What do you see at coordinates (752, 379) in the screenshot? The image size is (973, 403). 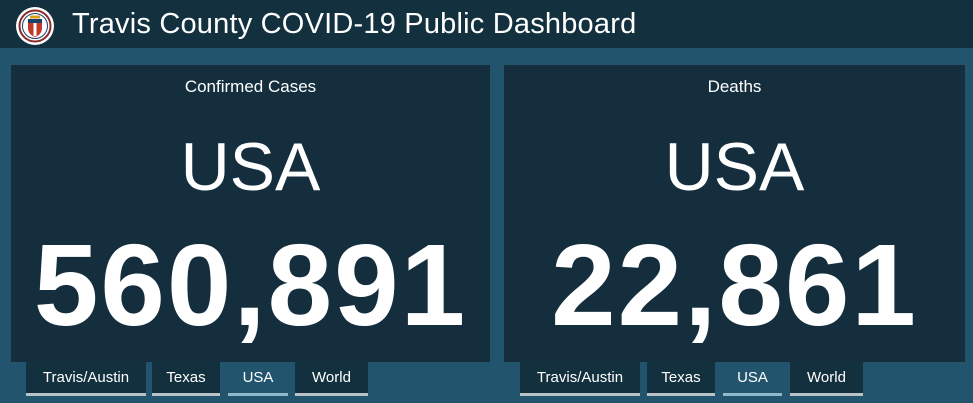 I see `deaths-tab-usa: USA` at bounding box center [752, 379].